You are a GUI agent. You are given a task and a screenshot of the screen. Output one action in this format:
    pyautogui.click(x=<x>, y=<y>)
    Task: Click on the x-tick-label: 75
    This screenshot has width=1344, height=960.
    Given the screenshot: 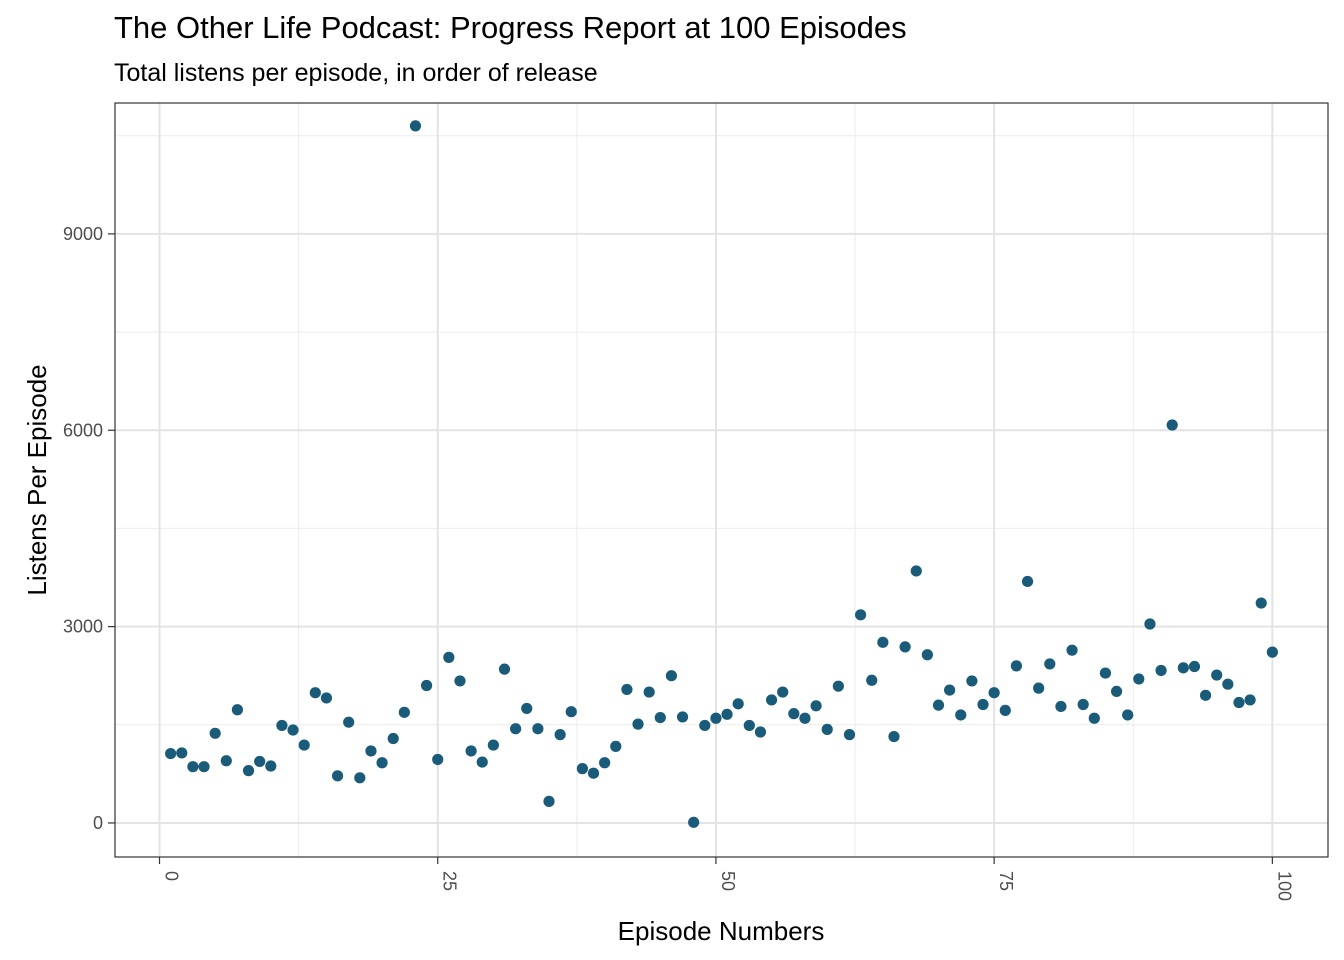 What is the action you would take?
    pyautogui.click(x=1006, y=881)
    